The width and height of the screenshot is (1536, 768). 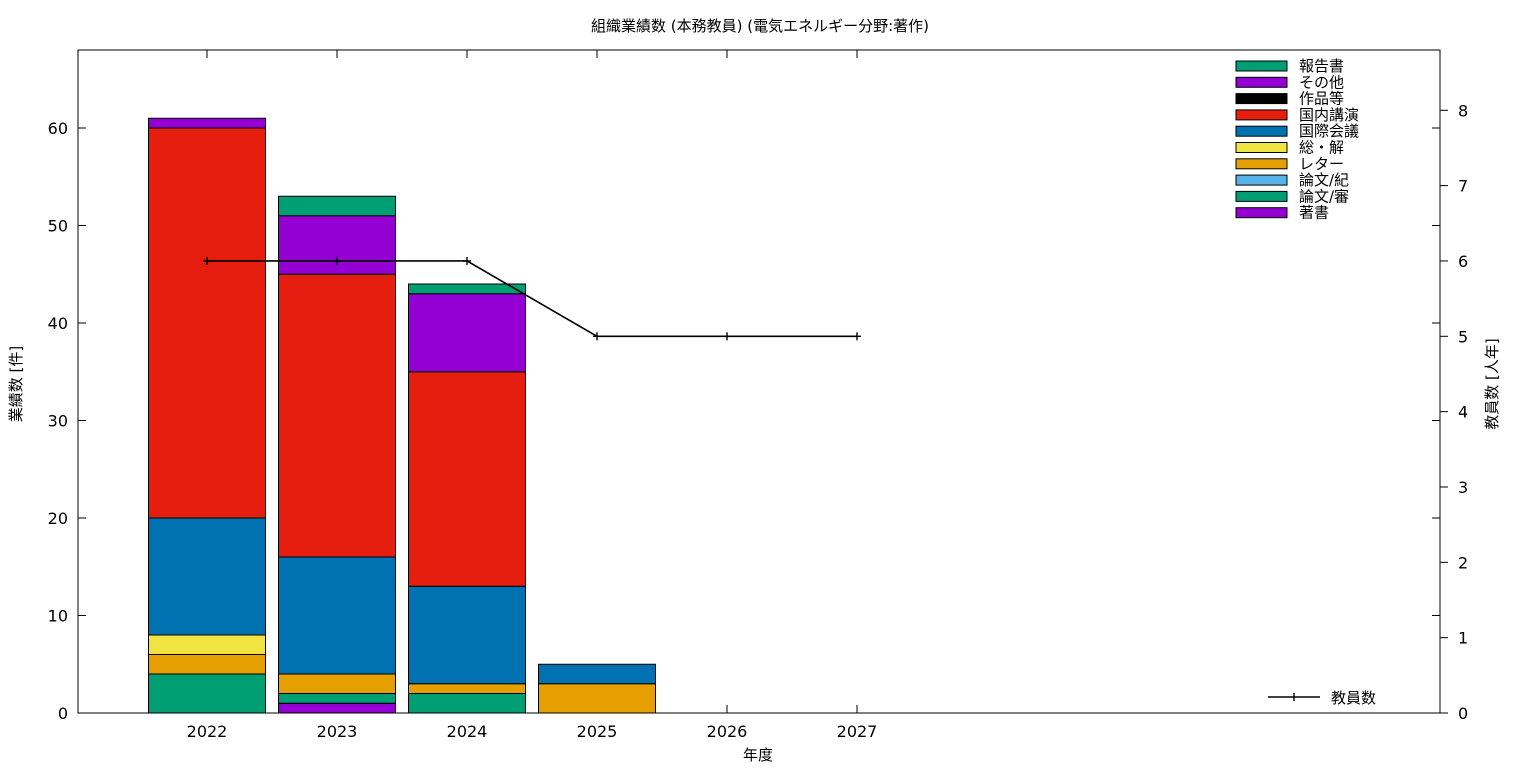 I want to click on x-tick-label: 2022, so click(x=207, y=731).